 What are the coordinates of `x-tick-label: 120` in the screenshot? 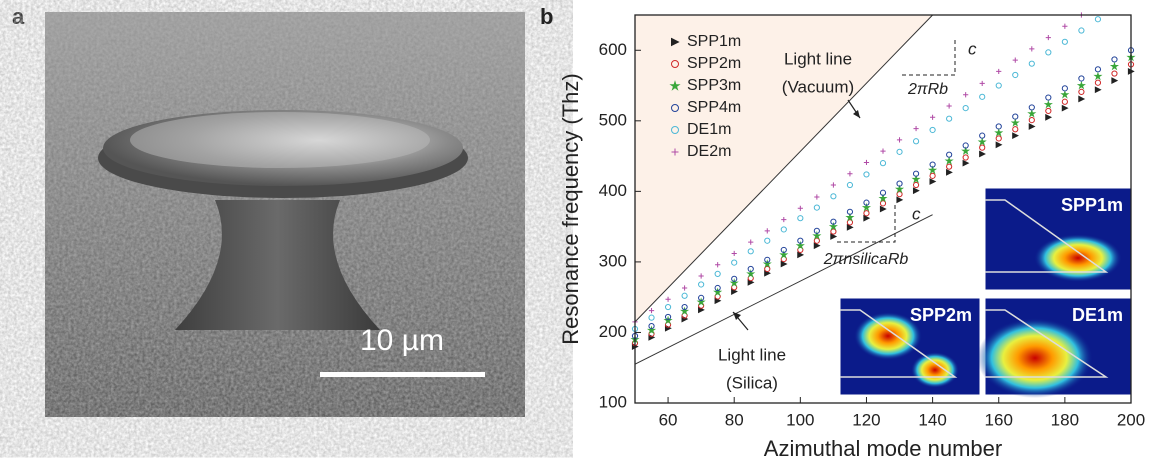 It's located at (866, 419).